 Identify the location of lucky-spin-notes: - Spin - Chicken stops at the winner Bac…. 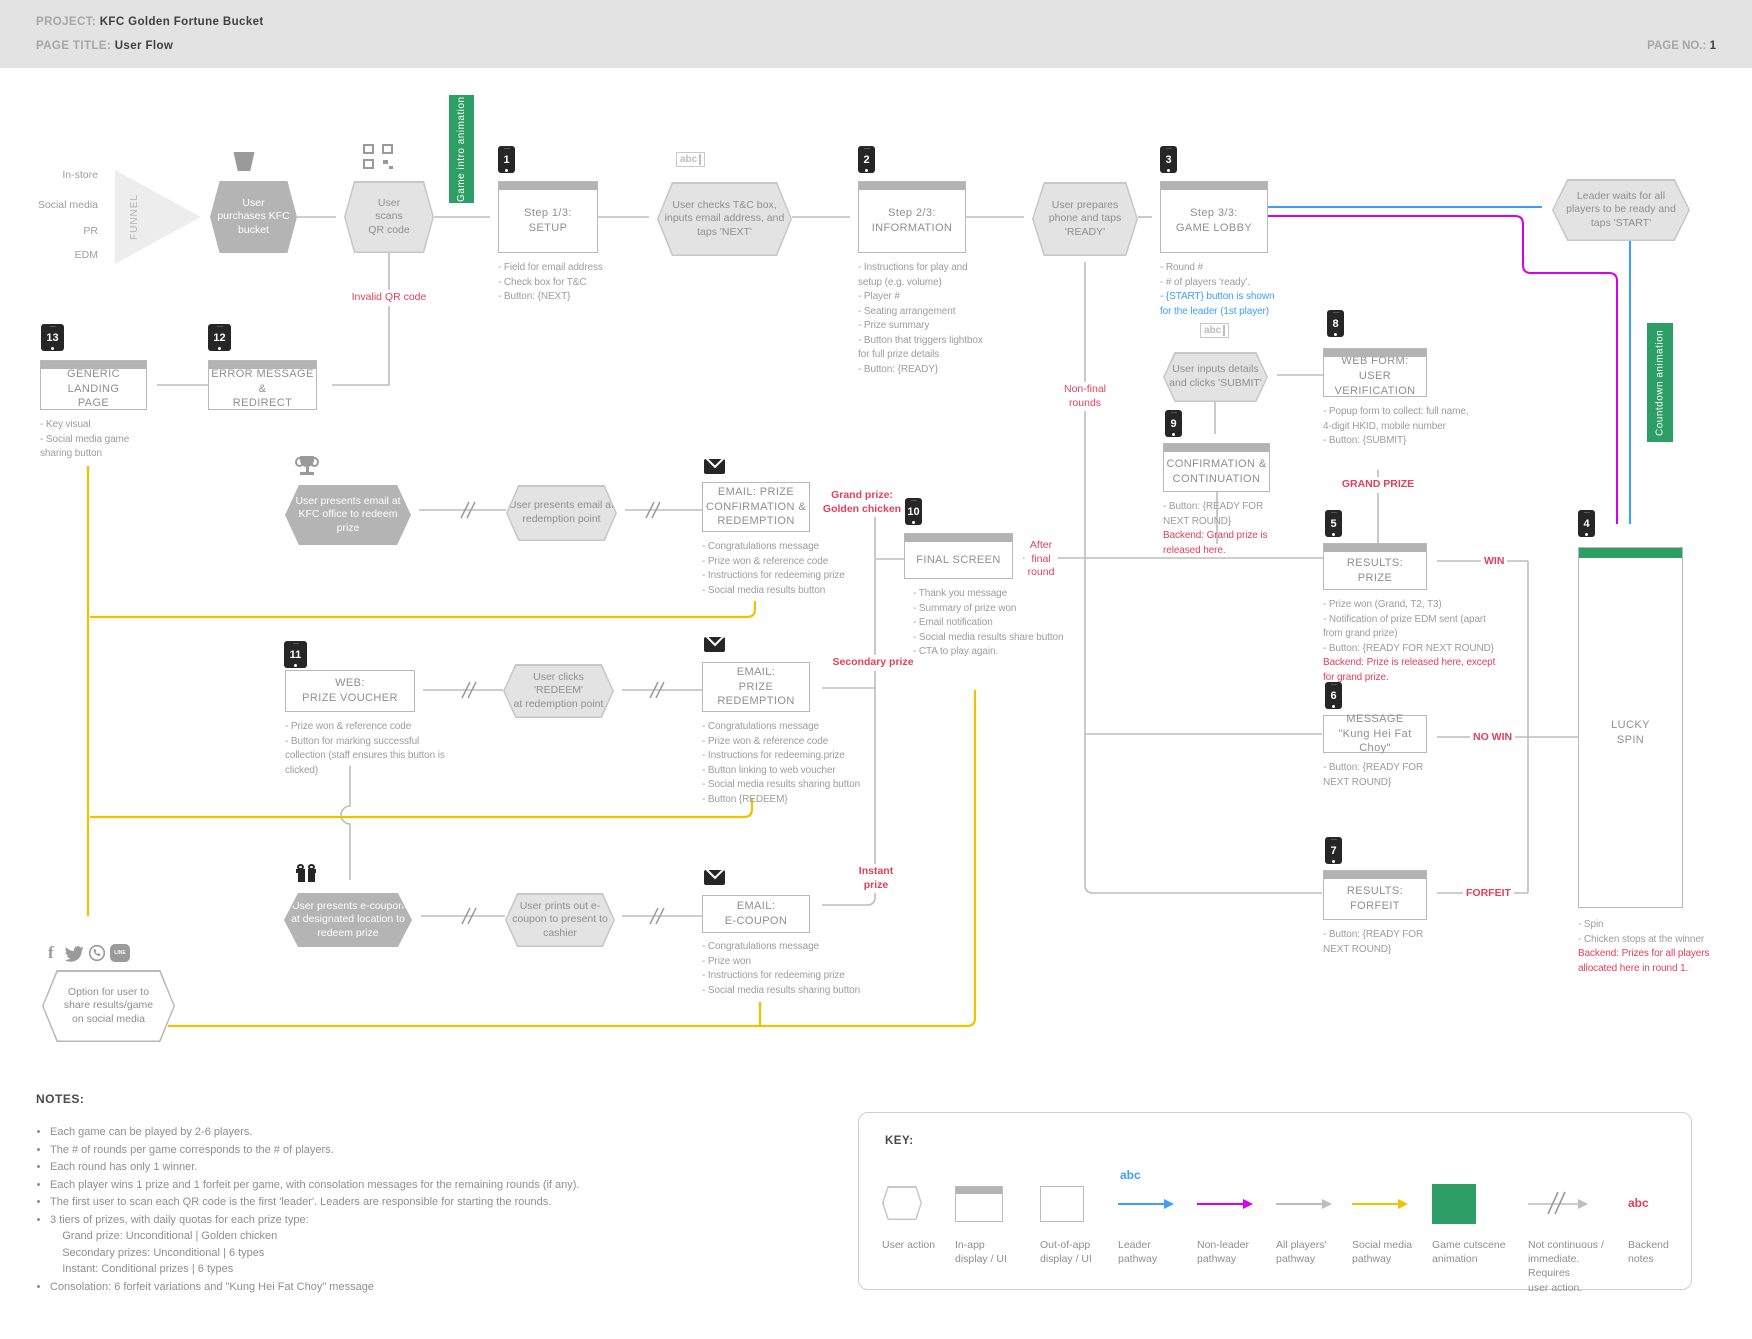
(1644, 946).